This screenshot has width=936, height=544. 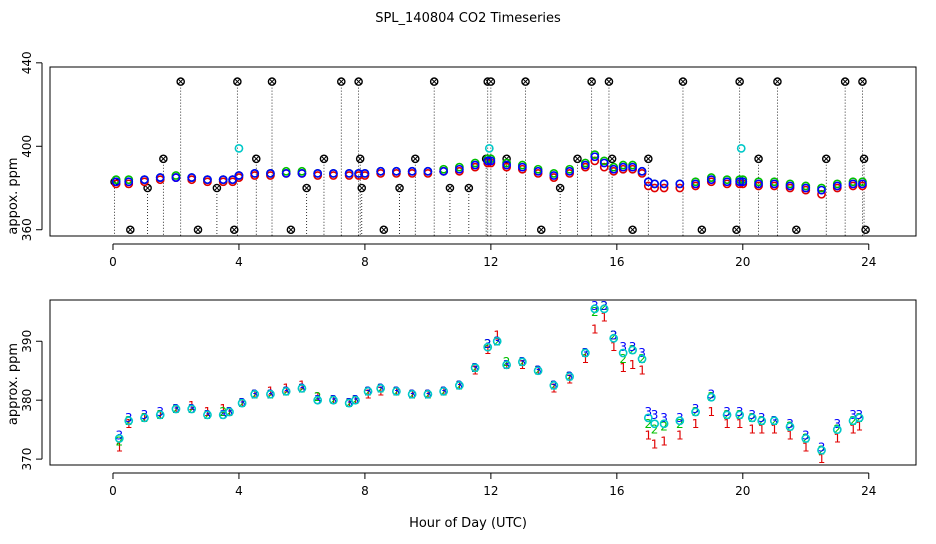 I want to click on y-tick-label: 440, so click(x=27, y=62).